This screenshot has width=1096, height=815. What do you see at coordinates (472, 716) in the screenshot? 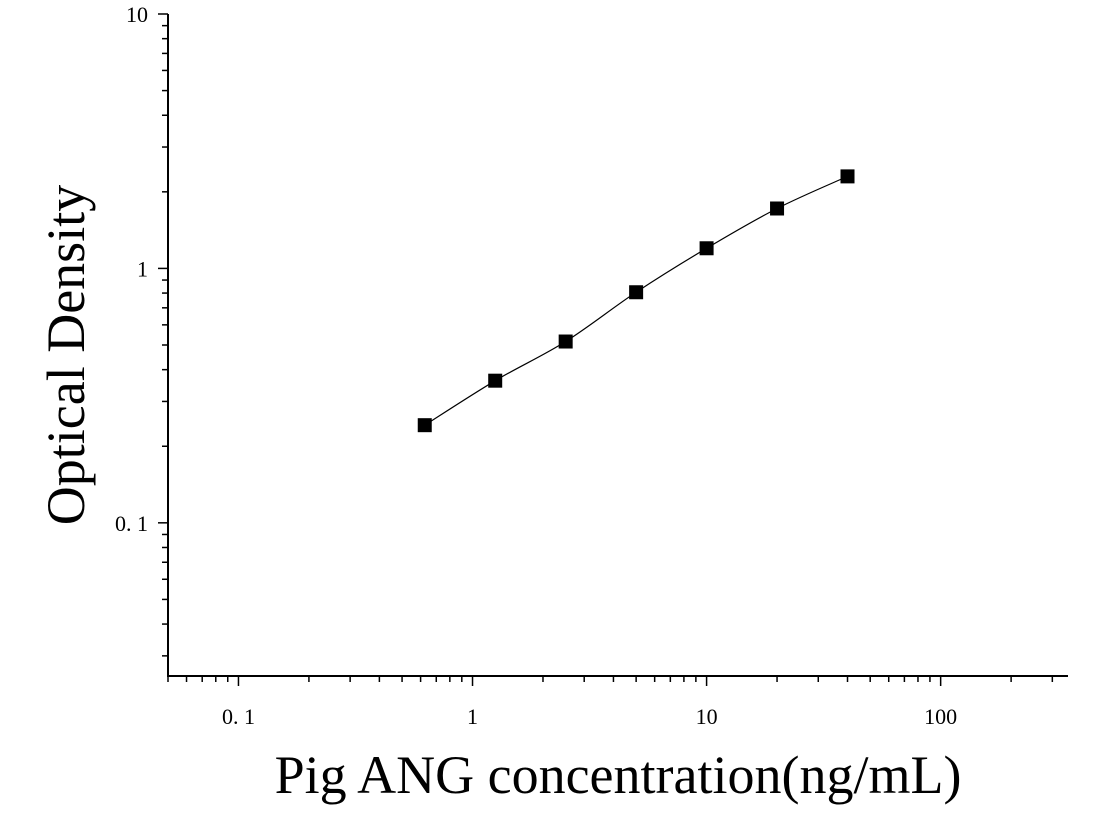
I see `x-tick-label: 1` at bounding box center [472, 716].